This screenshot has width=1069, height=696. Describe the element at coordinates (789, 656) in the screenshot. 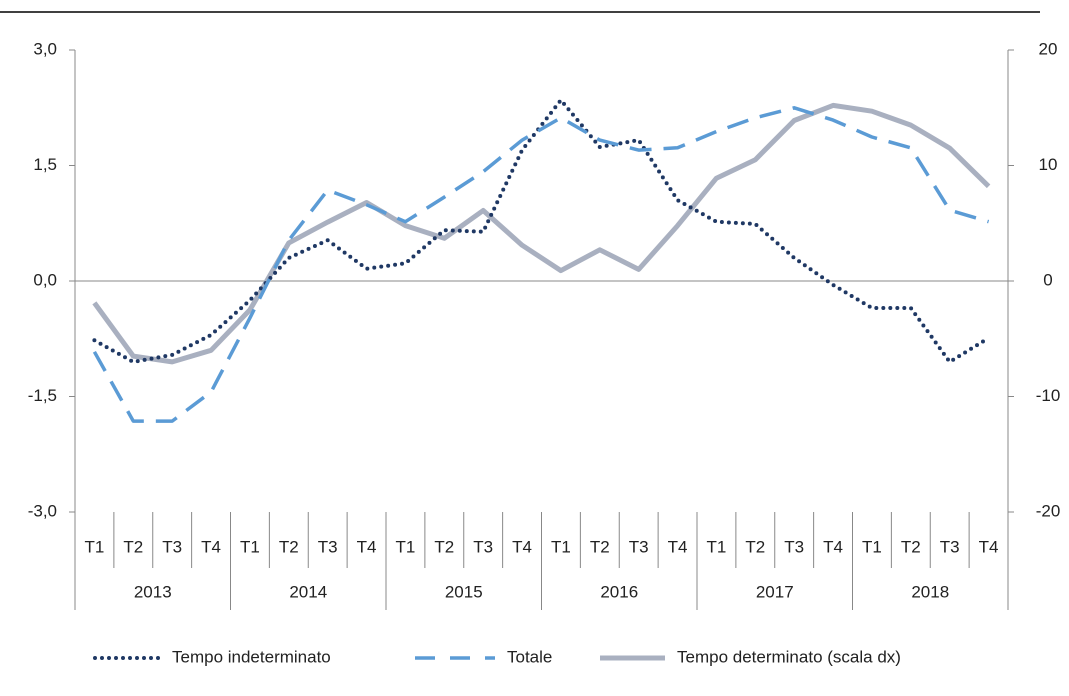

I see `legend-label: Tempo determinato (scala dx)` at that location.